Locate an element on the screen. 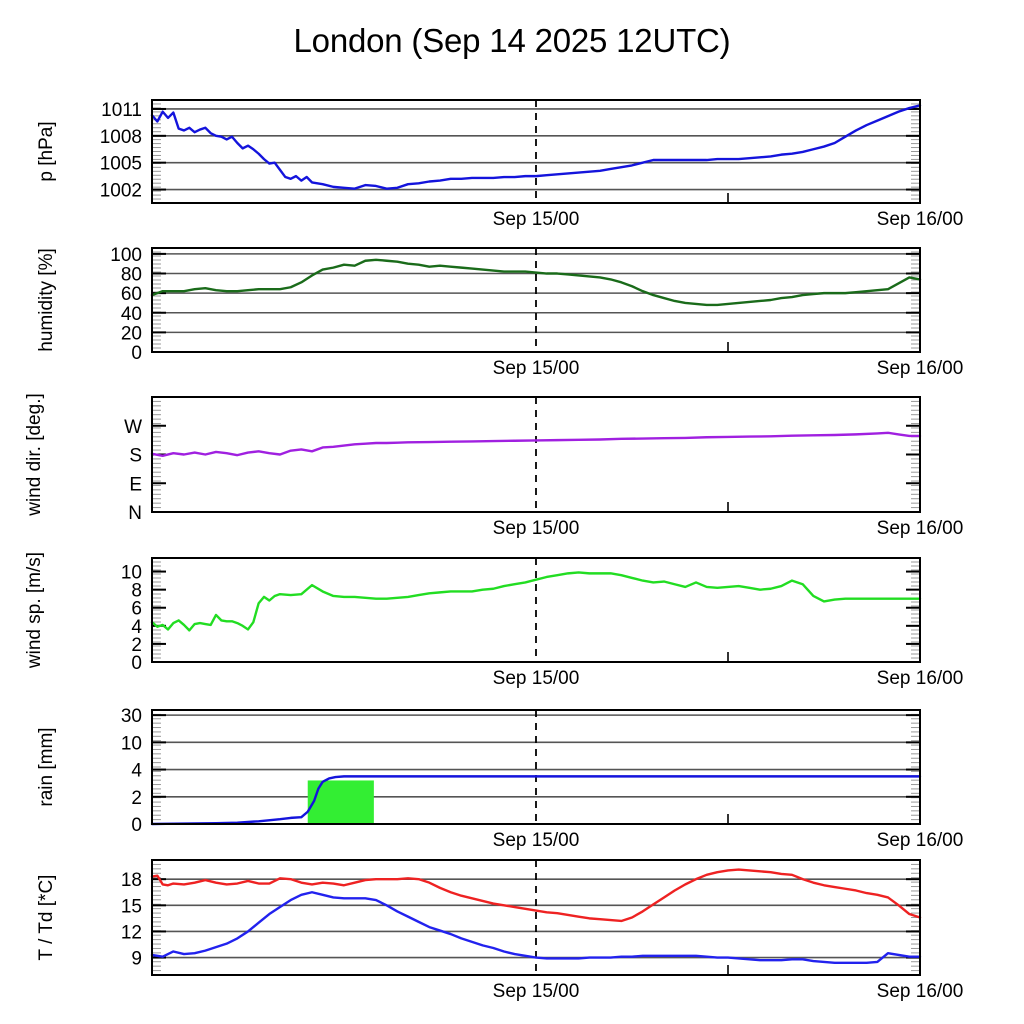 This screenshot has width=1024, height=1024. y-axis-title: wind dir. [deg.] is located at coordinates (34, 455).